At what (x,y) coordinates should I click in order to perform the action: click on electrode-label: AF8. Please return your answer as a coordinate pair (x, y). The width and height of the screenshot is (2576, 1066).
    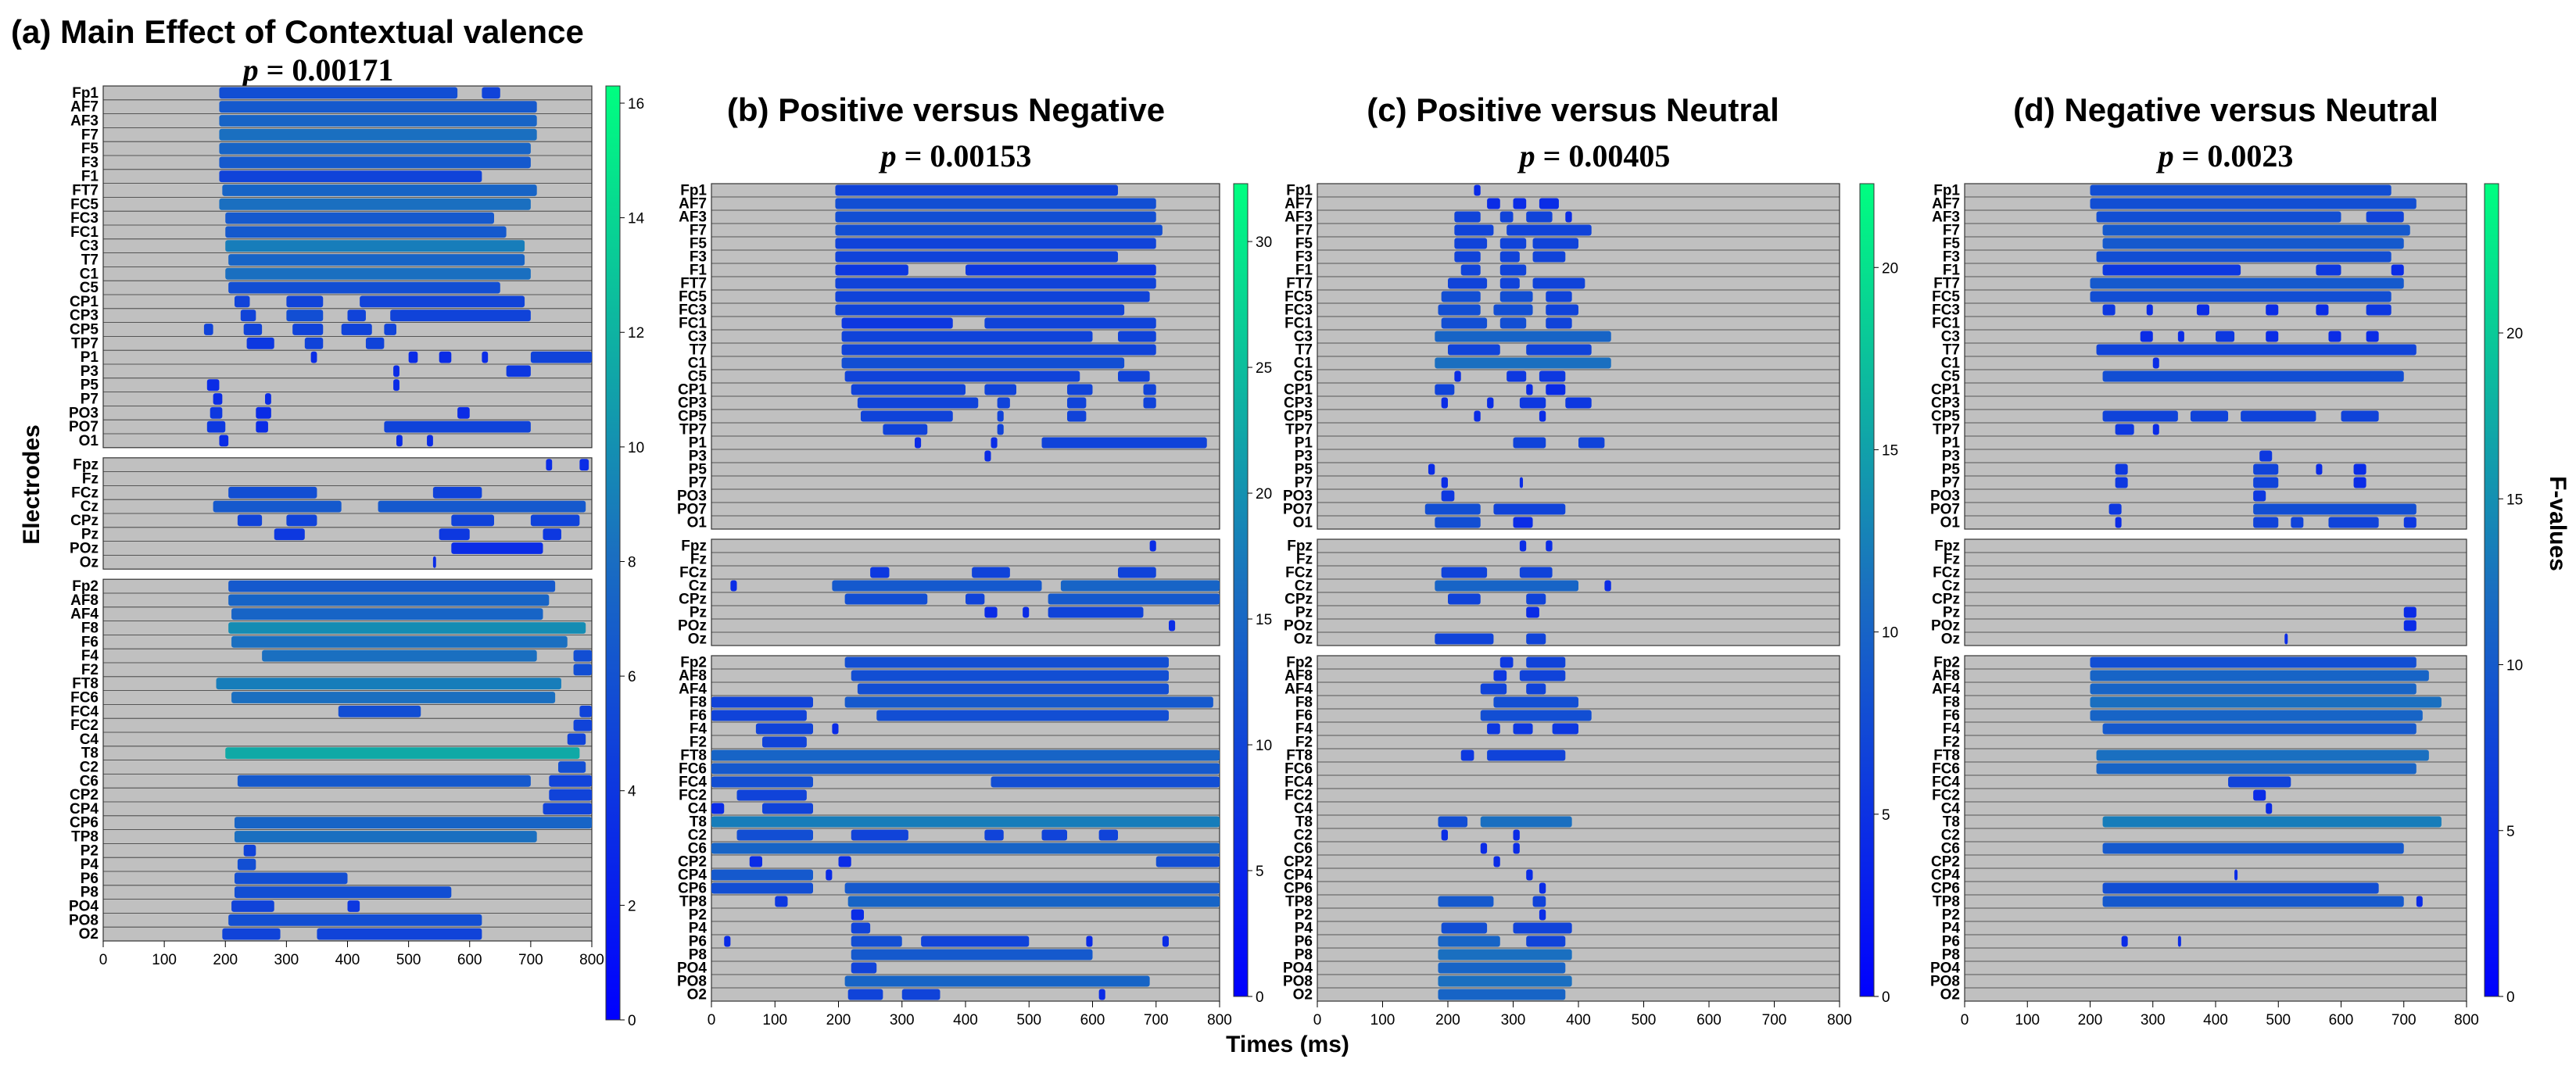
    Looking at the image, I should click on (693, 676).